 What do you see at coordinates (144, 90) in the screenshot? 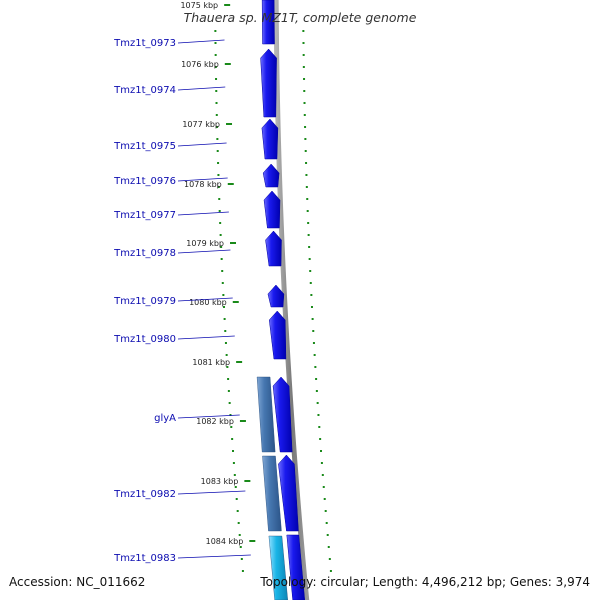
I see `gene-label: Tmz1t_0974` at bounding box center [144, 90].